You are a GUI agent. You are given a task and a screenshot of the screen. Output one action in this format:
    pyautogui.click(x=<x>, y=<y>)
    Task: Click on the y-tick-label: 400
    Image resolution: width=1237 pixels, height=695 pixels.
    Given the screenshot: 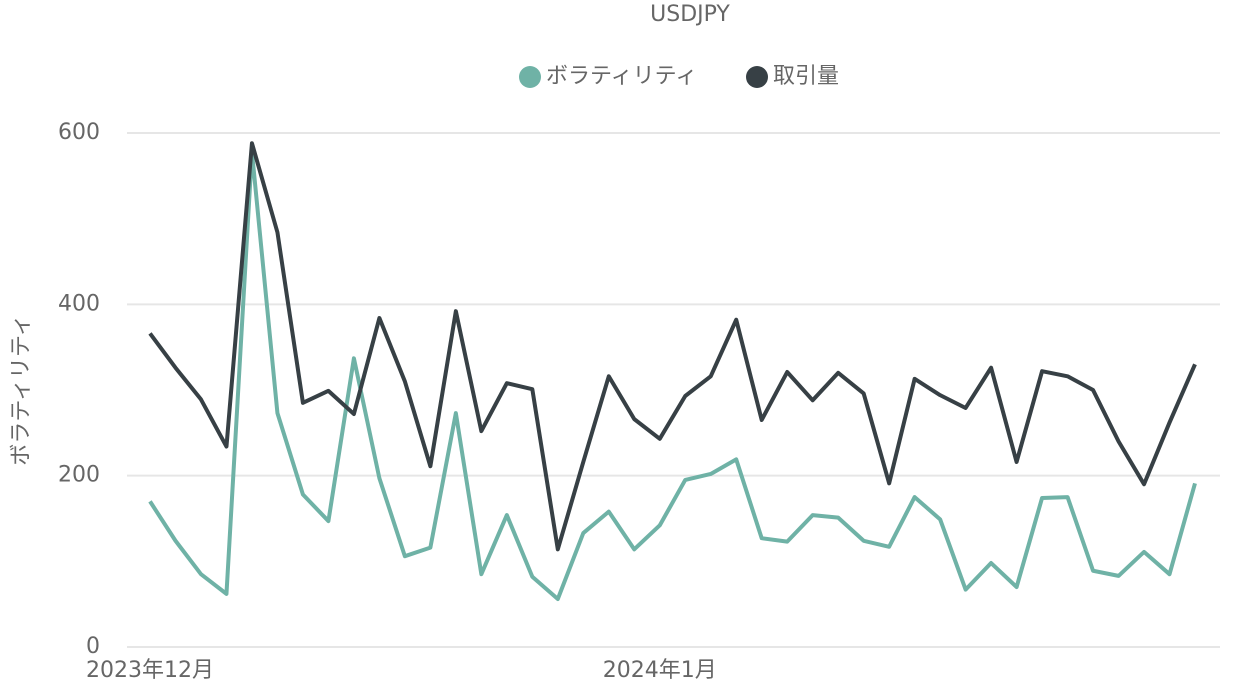 What is the action you would take?
    pyautogui.click(x=79, y=303)
    